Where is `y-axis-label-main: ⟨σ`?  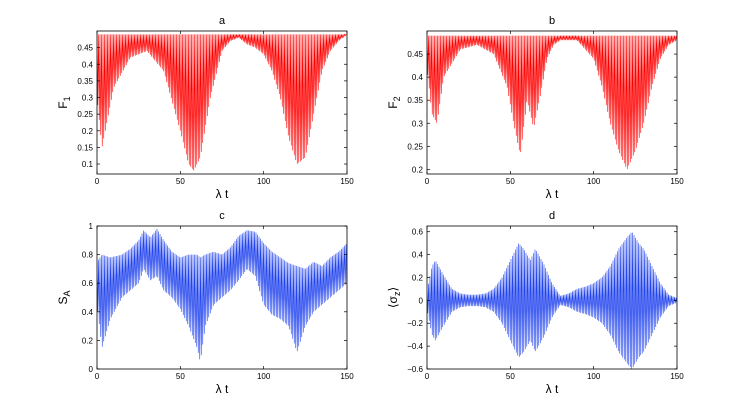
y-axis-label-main: ⟨σ is located at coordinates (393, 301).